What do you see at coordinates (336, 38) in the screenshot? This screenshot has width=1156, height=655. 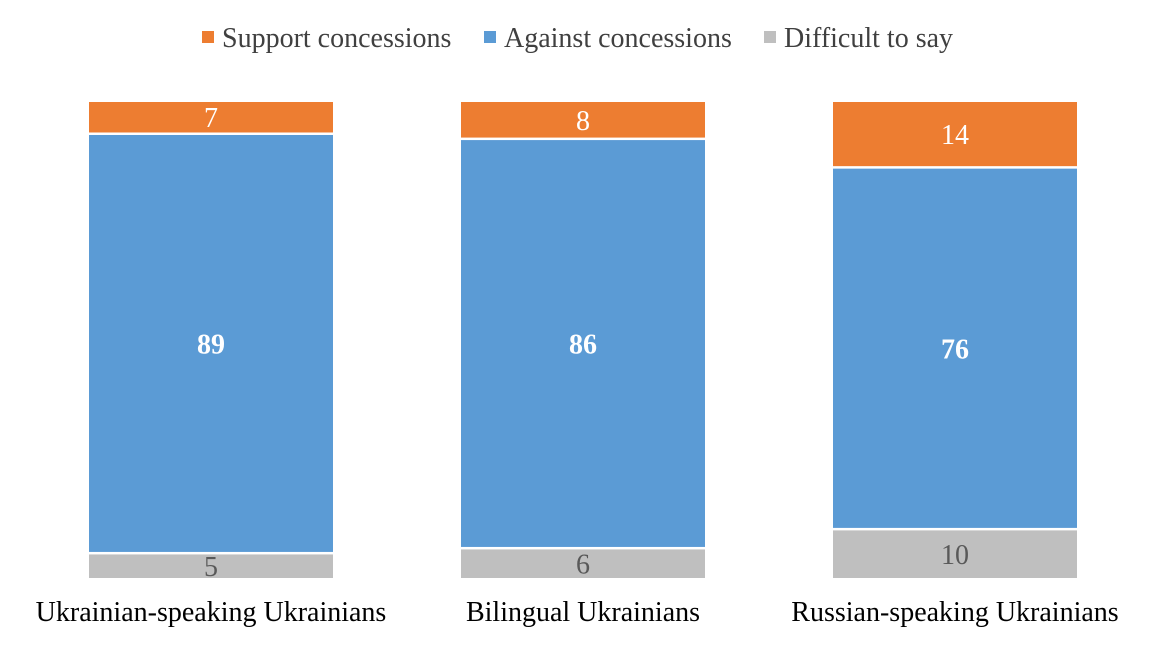 I see `legend-label: Support concessions` at bounding box center [336, 38].